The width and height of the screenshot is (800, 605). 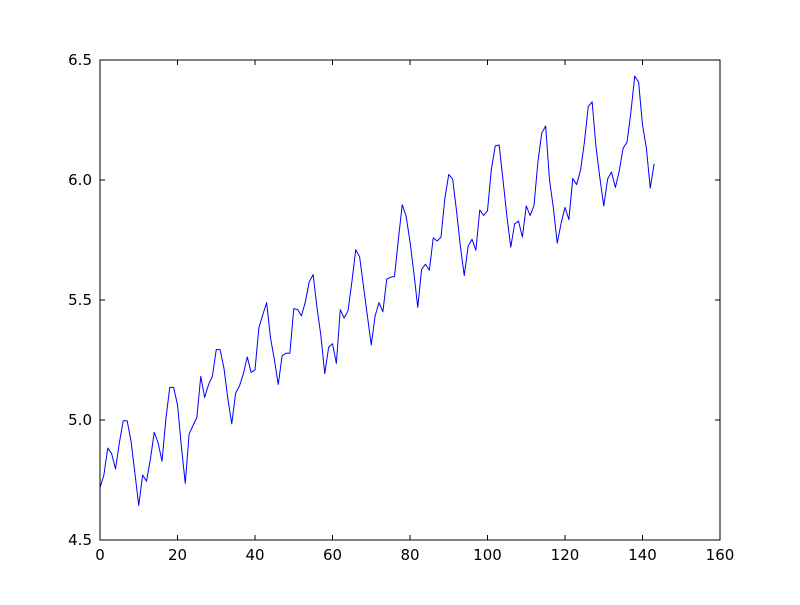 I want to click on x-tick-label: 20, so click(x=177, y=555).